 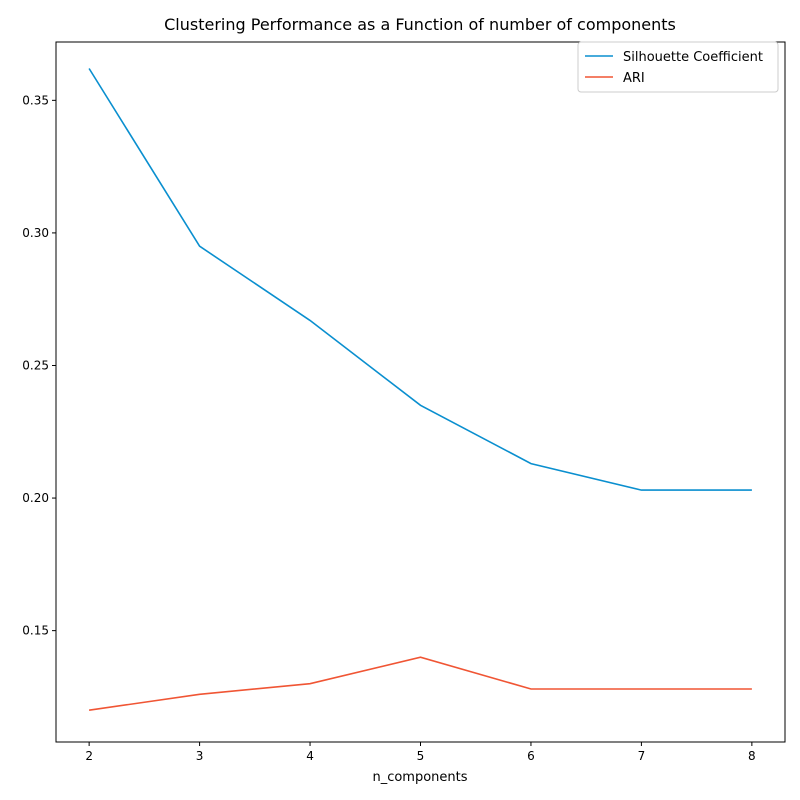 I want to click on x-axis: 2 3 4 5 6 7 8, so click(x=420, y=752).